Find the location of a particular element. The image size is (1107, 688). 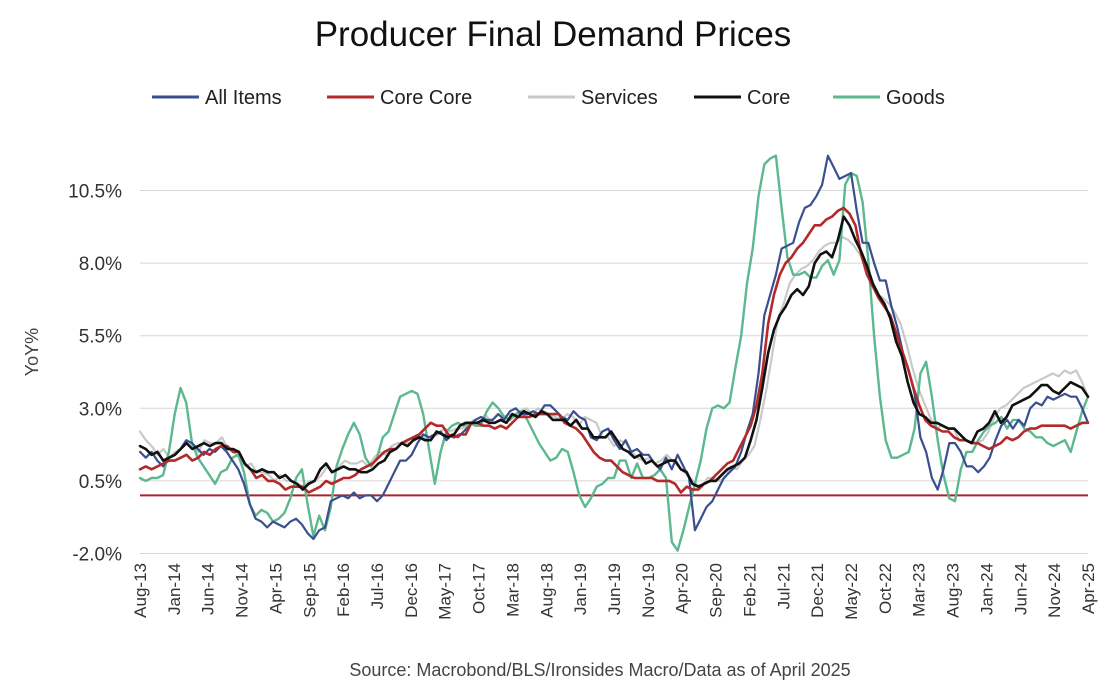

x-tick-label: Jan-24 is located at coordinates (986, 589).